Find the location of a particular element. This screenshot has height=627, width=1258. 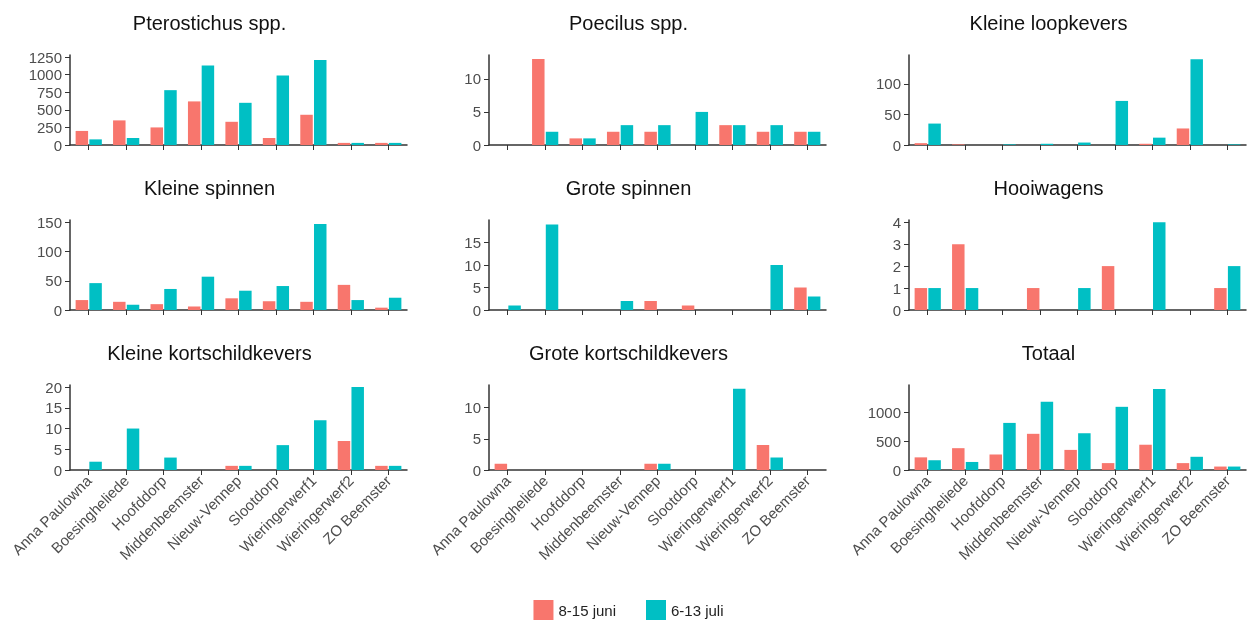

chart-title: Kleine kortschildkevers is located at coordinates (209, 353).